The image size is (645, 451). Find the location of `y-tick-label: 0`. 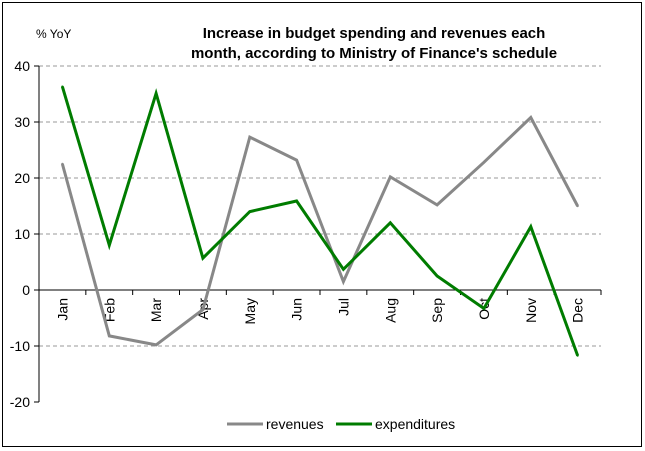

y-tick-label: 0 is located at coordinates (26, 290).